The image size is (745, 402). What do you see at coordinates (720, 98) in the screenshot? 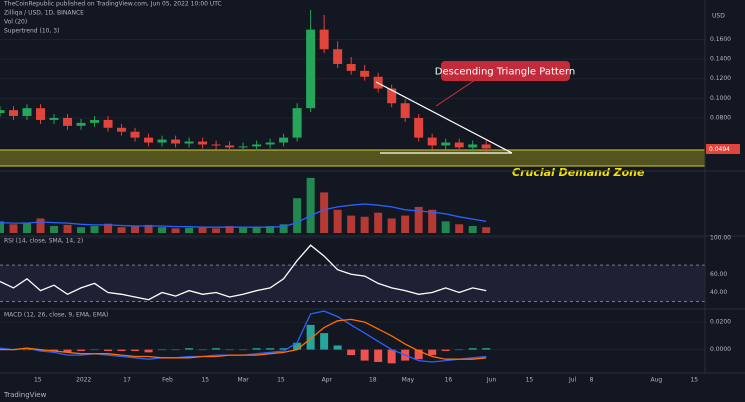
I see `y-tick-label: 0.1000` at bounding box center [720, 98].